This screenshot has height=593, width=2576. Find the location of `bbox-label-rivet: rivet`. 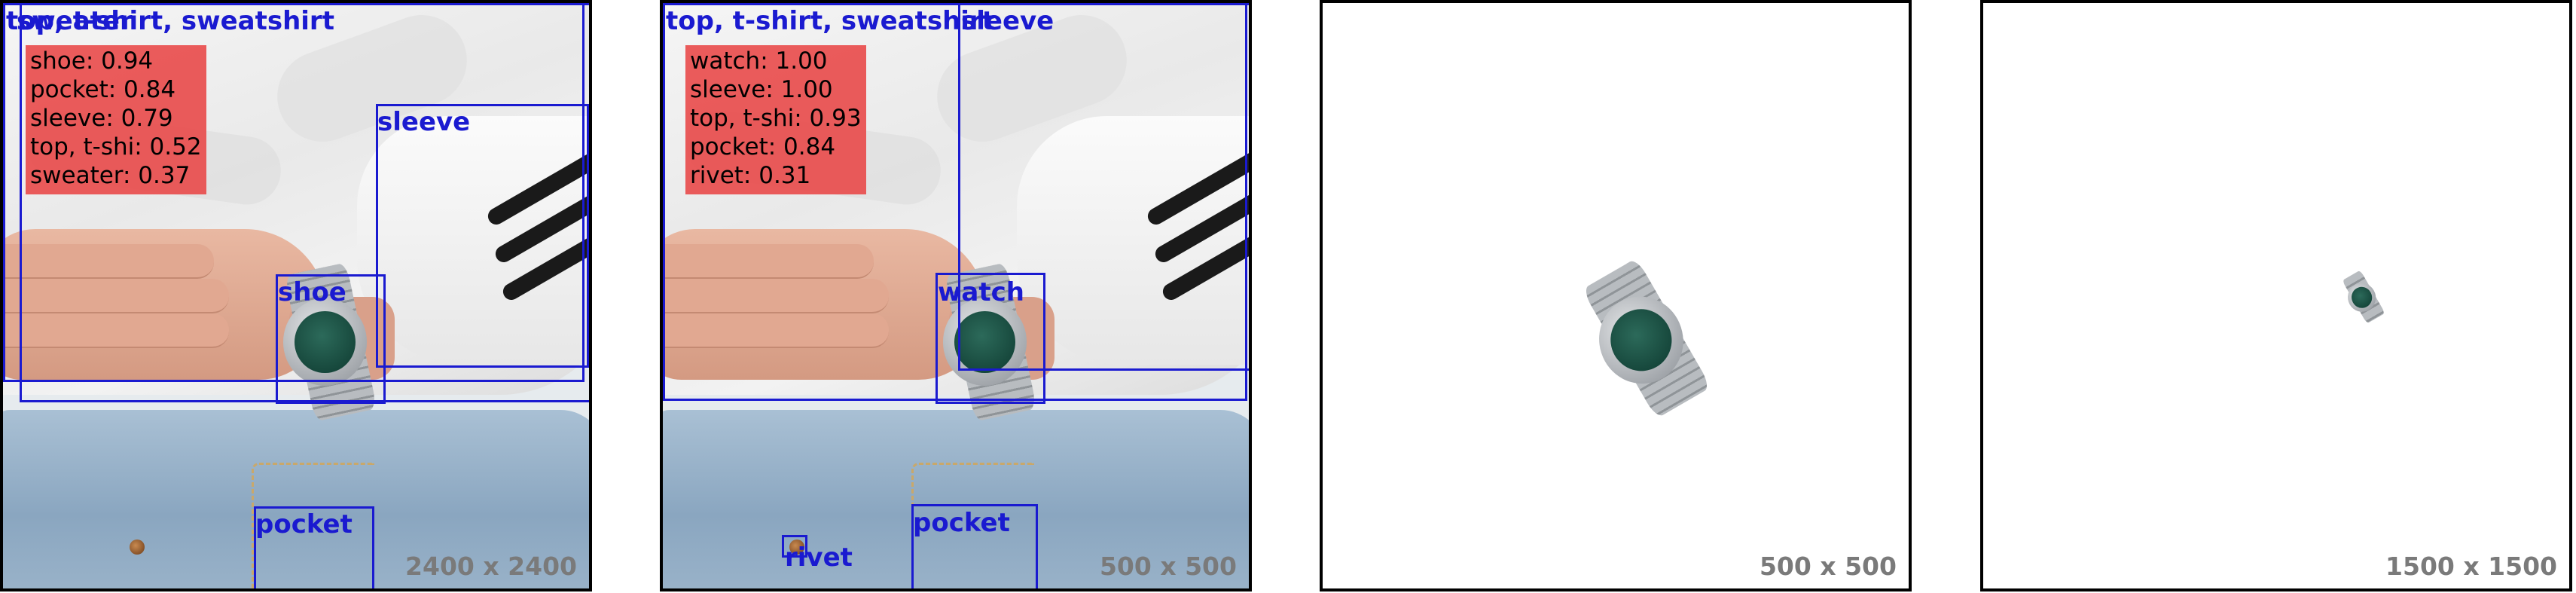

bbox-label-rivet: rivet is located at coordinates (819, 558).